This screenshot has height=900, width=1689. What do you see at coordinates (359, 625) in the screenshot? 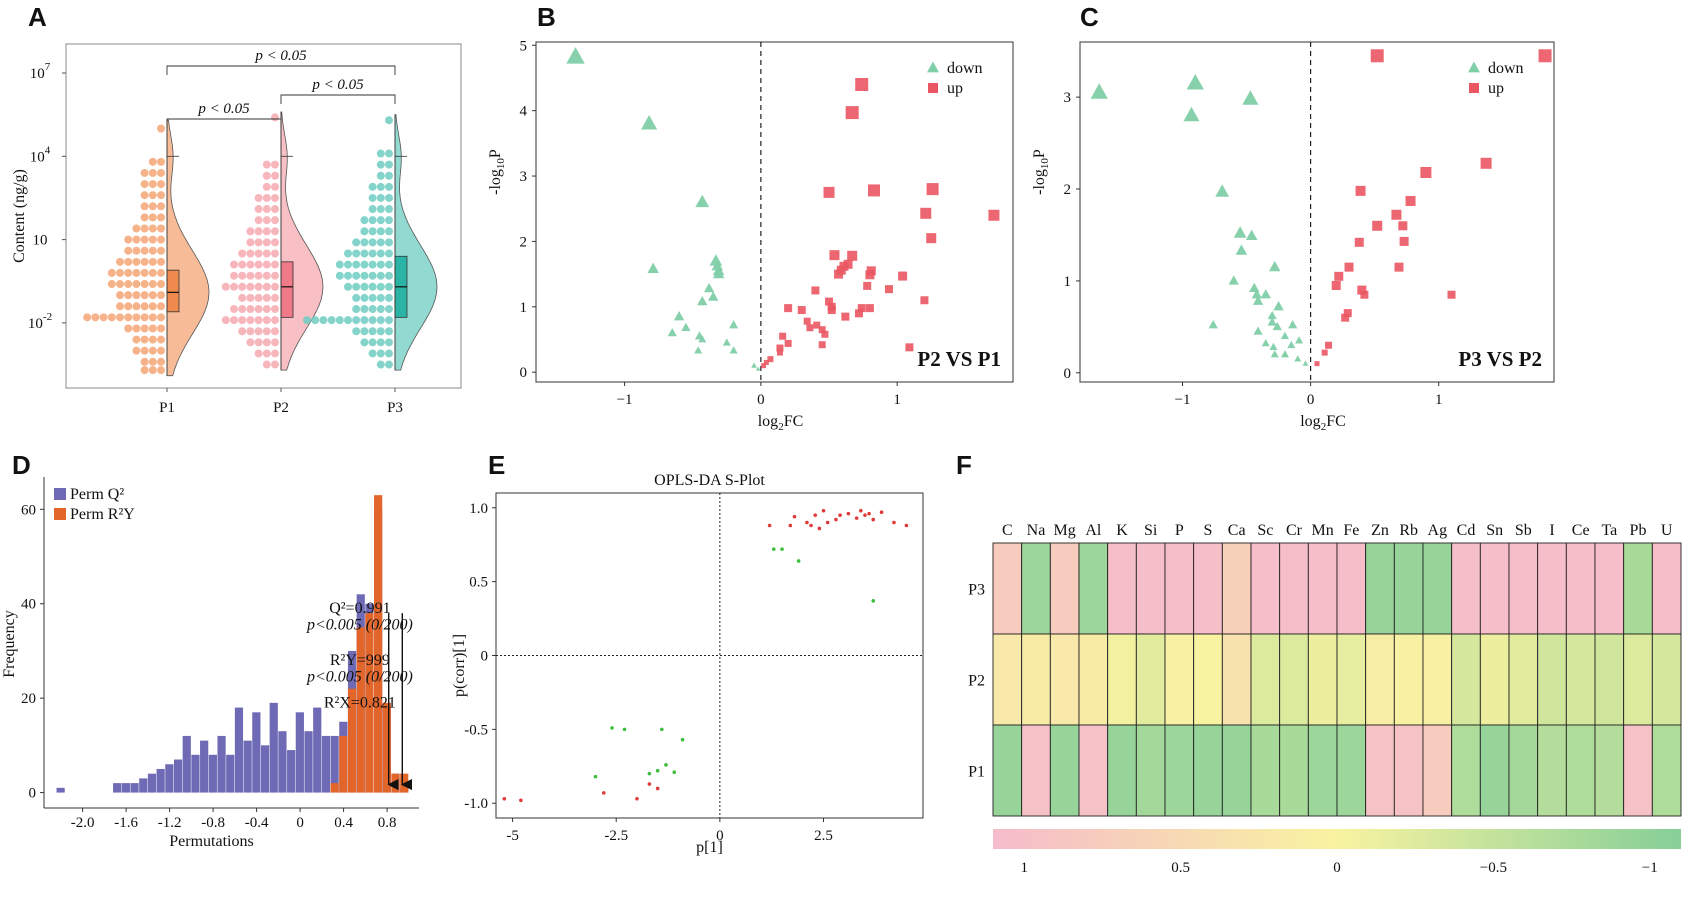
I see `stat-annotation: p<0.005 (0/200)` at bounding box center [359, 625].